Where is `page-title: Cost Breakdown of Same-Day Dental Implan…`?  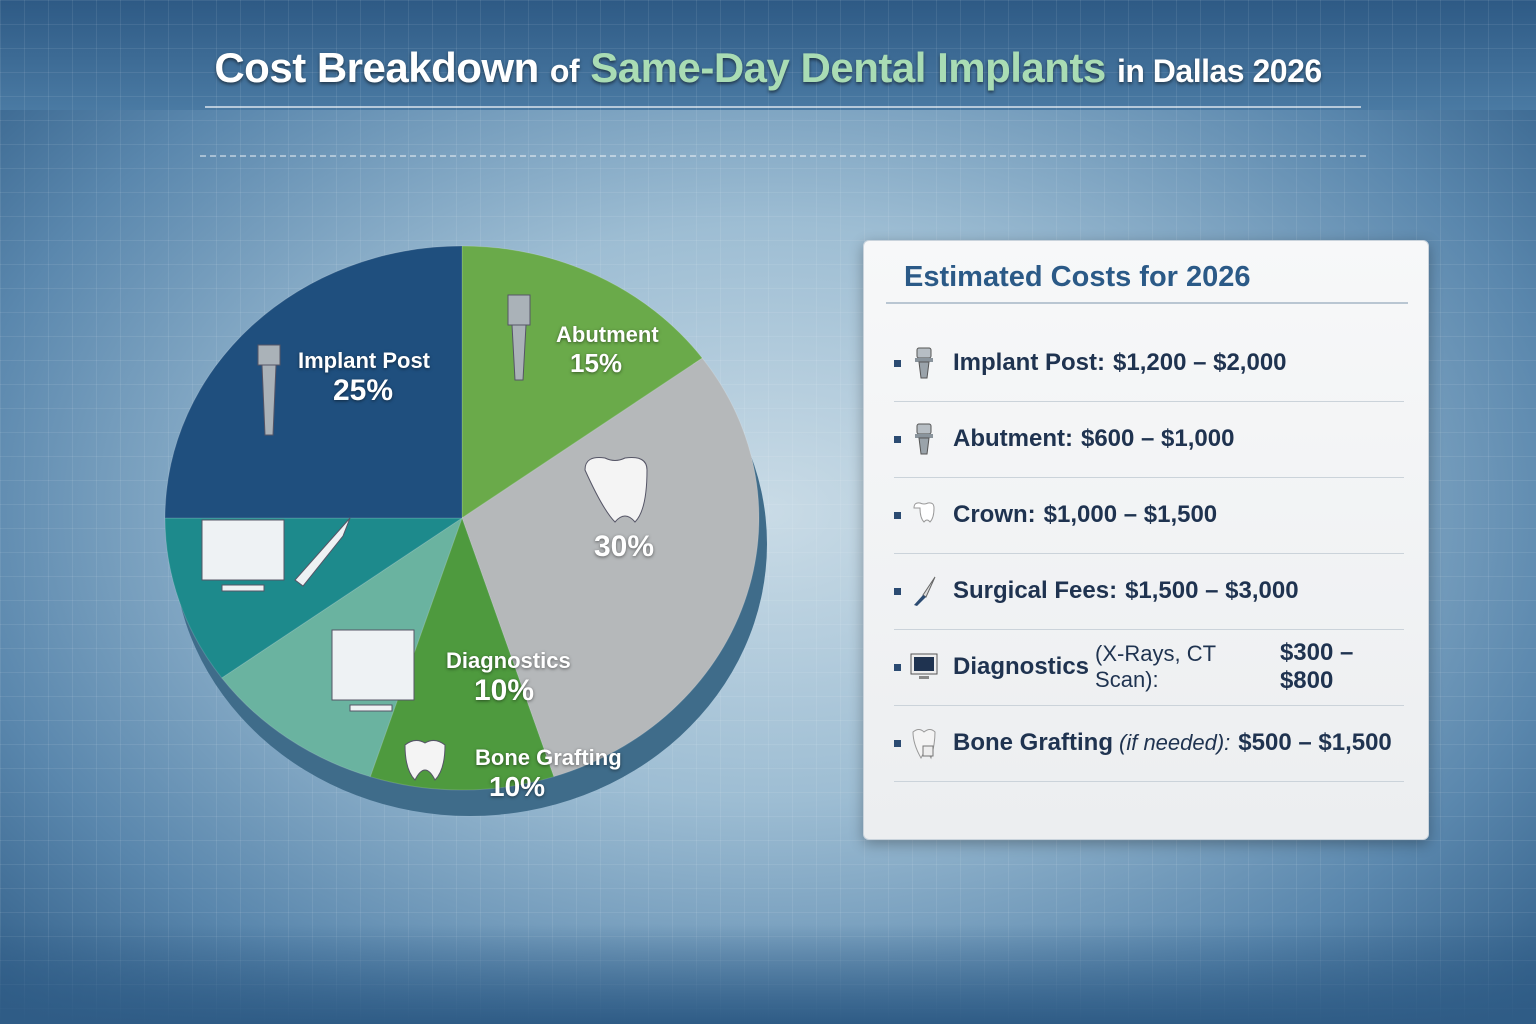
page-title: Cost Breakdown of Same-Day Dental Implan… is located at coordinates (768, 68).